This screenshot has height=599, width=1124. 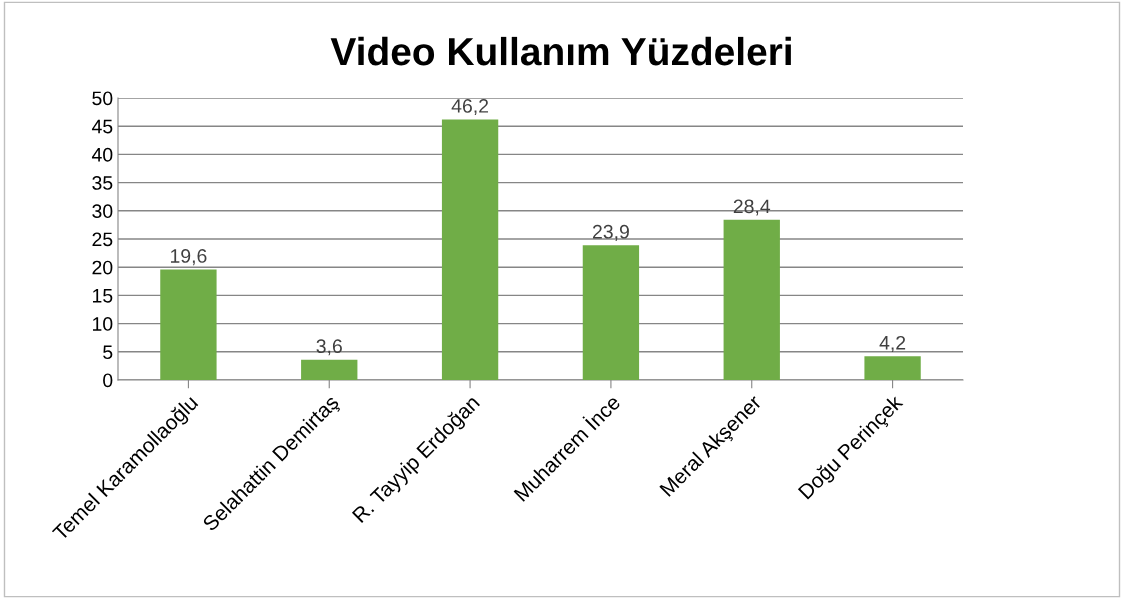 What do you see at coordinates (560, 51) in the screenshot?
I see `chart-title: Video Kullanım Yüzdeleri` at bounding box center [560, 51].